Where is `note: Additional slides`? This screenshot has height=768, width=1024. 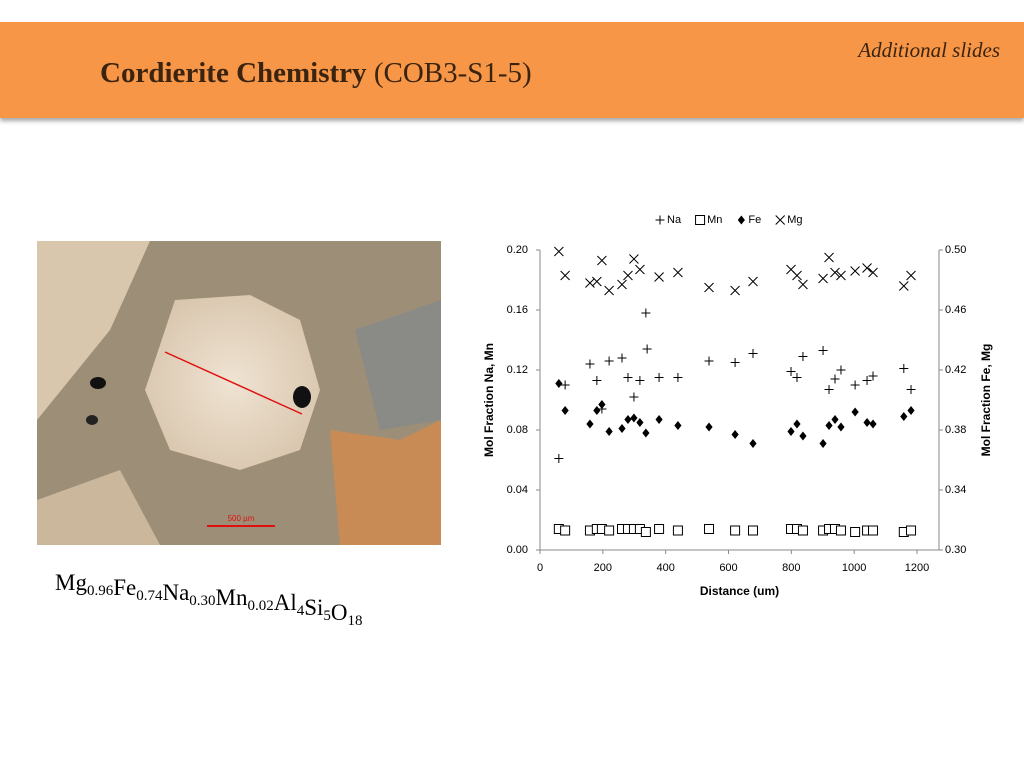
note: Additional slides is located at coordinates (928, 50).